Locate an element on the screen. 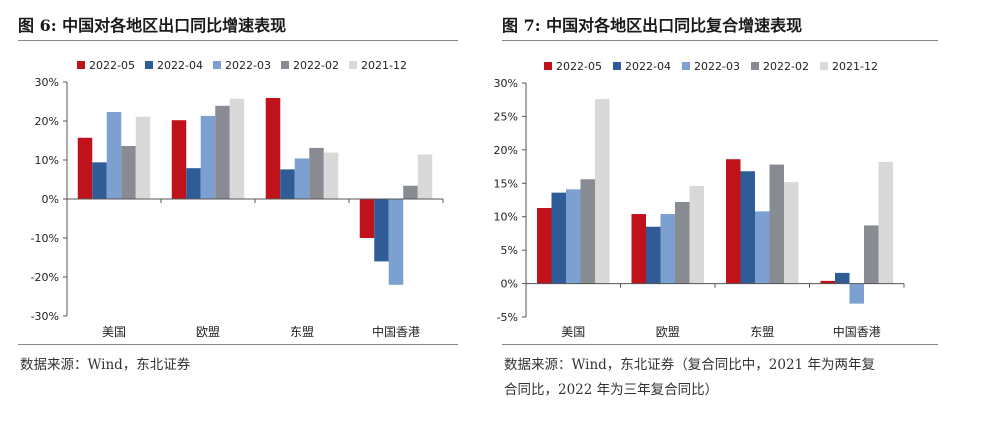  right-category-label: 中国香港 is located at coordinates (857, 331).